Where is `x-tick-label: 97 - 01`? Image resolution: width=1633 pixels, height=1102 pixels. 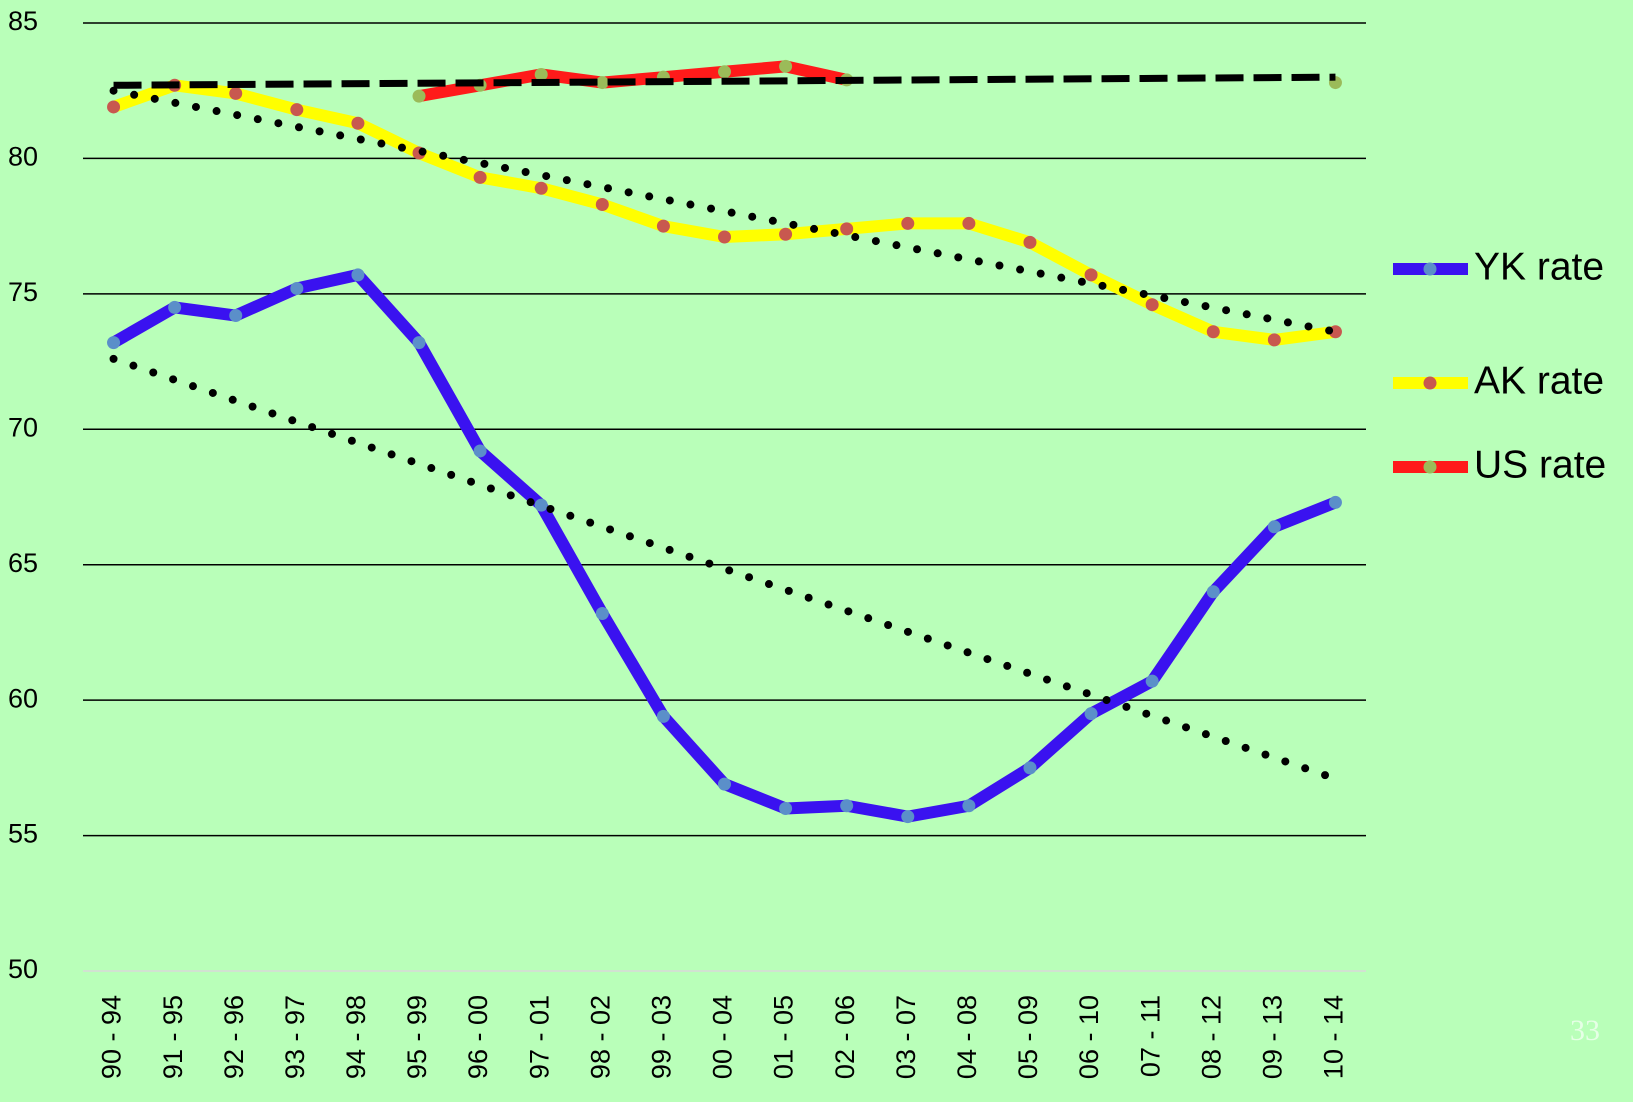 x-tick-label: 97 - 01 is located at coordinates (539, 1037).